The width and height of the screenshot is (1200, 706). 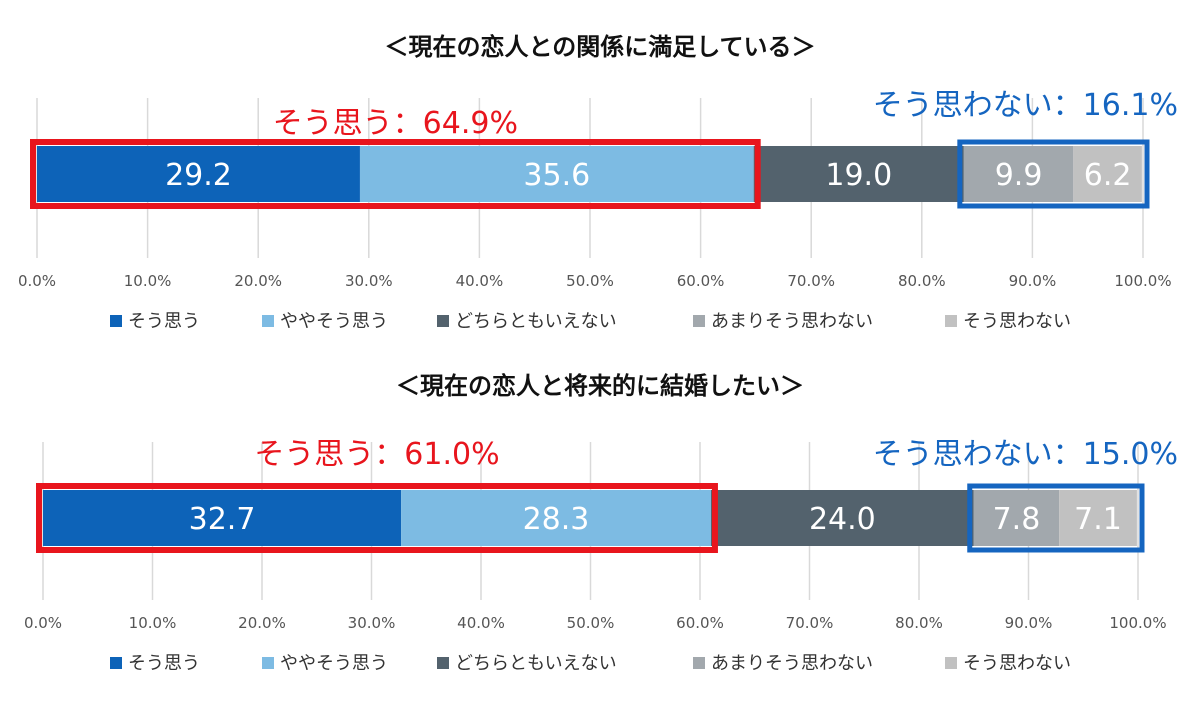 What do you see at coordinates (395, 123) in the screenshot?
I see `agree-callout: そう思う：64.9%` at bounding box center [395, 123].